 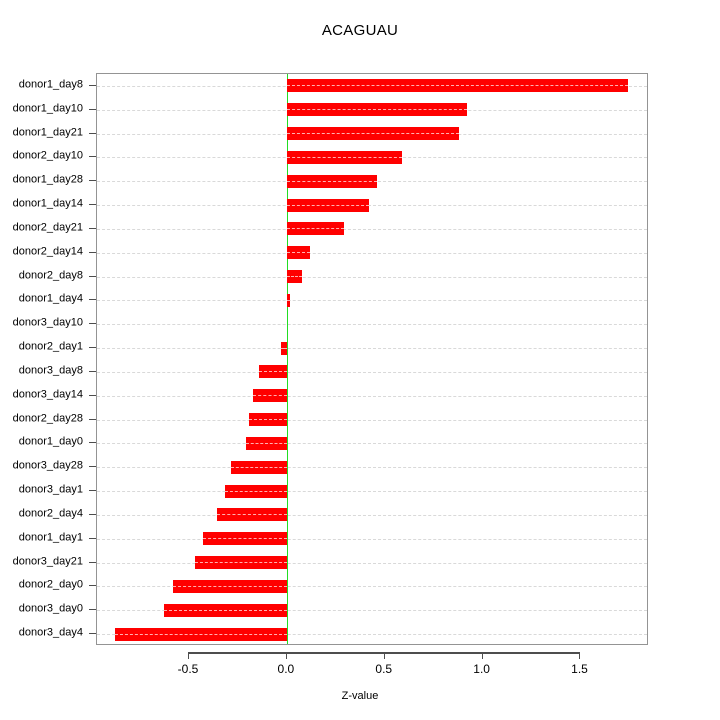 I want to click on y-axis-tick-label: donor3_day1, so click(x=50, y=489).